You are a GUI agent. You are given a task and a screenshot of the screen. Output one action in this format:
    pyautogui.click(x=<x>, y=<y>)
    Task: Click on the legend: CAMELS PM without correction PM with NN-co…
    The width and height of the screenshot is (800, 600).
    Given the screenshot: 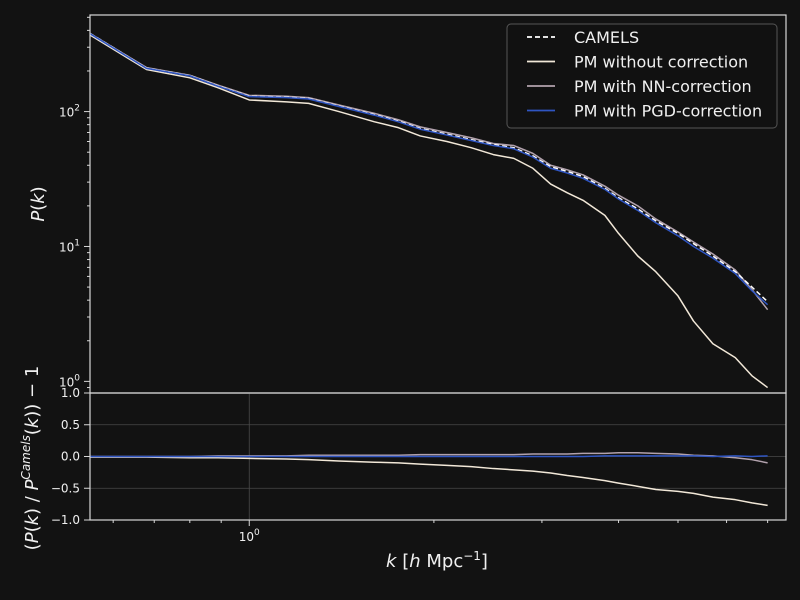 What is the action you would take?
    pyautogui.click(x=642, y=76)
    